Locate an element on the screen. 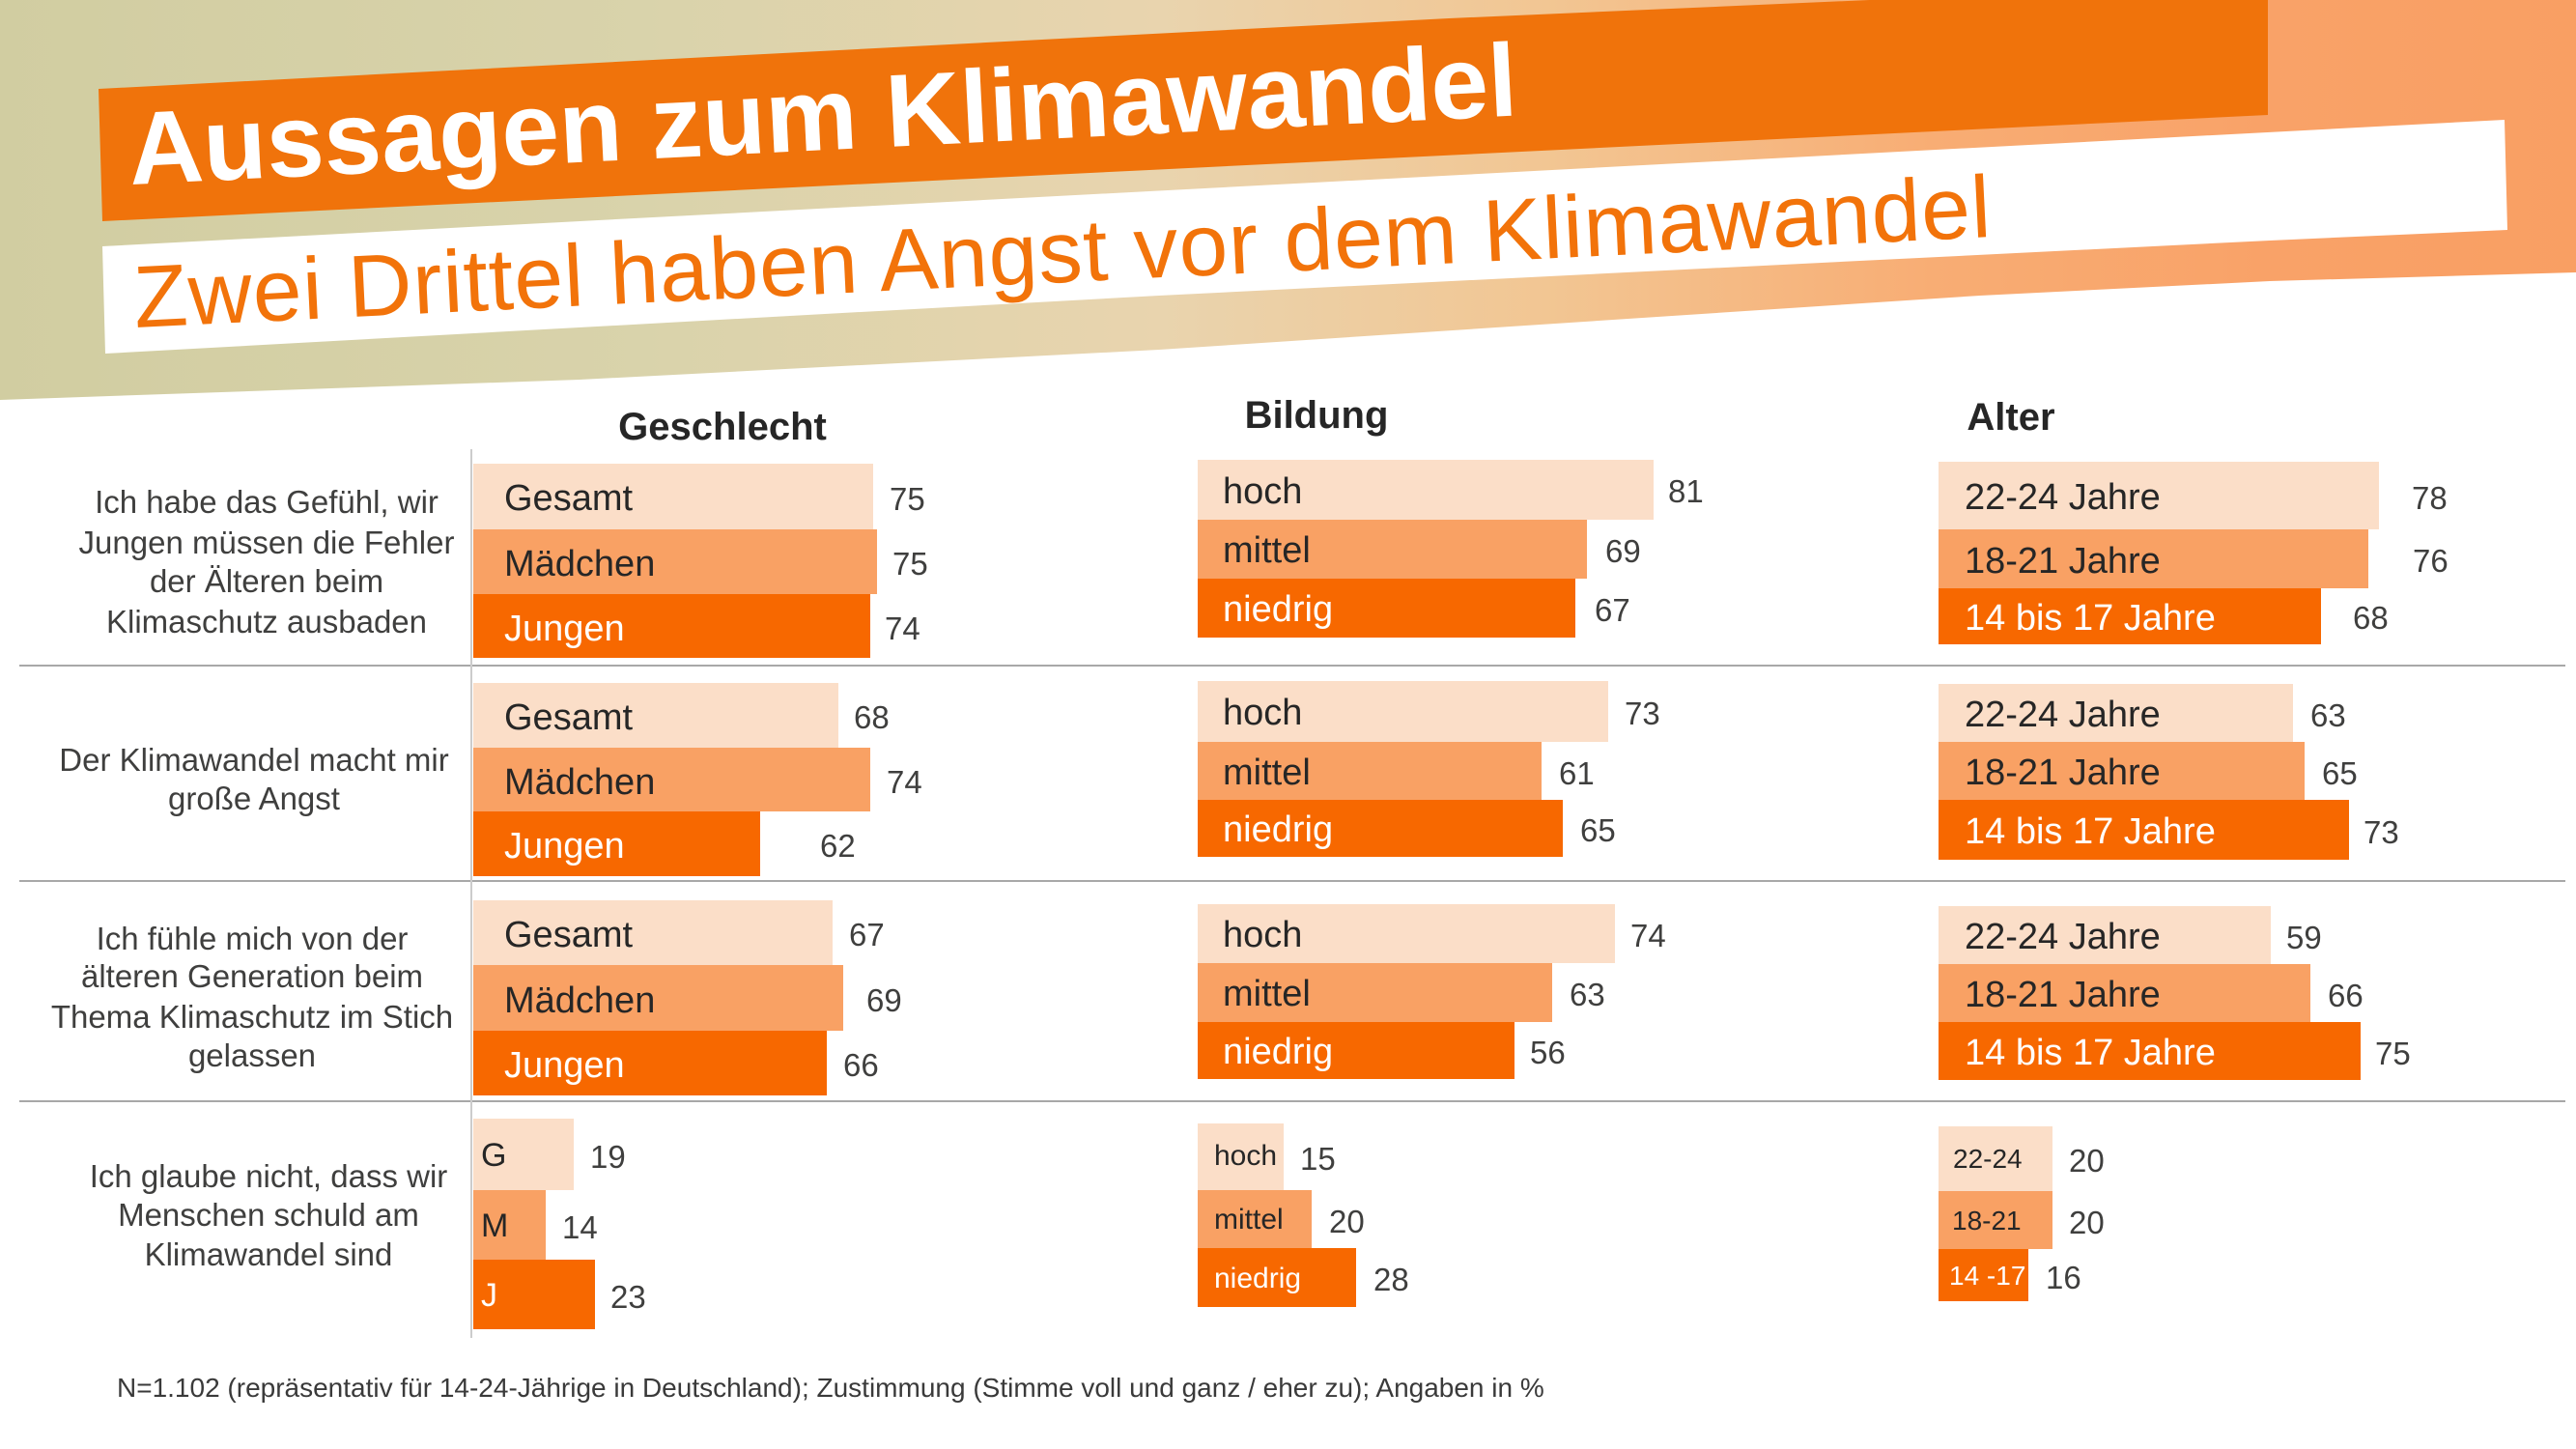 This screenshot has width=2576, height=1449. svg-text: Jungen müssen die Fehler is located at coordinates (267, 542).